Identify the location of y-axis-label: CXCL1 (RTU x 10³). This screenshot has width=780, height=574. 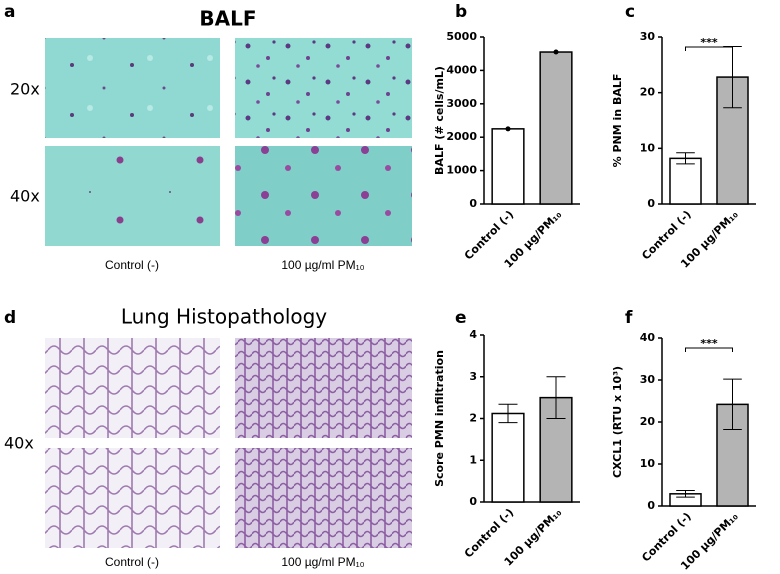
(617, 422).